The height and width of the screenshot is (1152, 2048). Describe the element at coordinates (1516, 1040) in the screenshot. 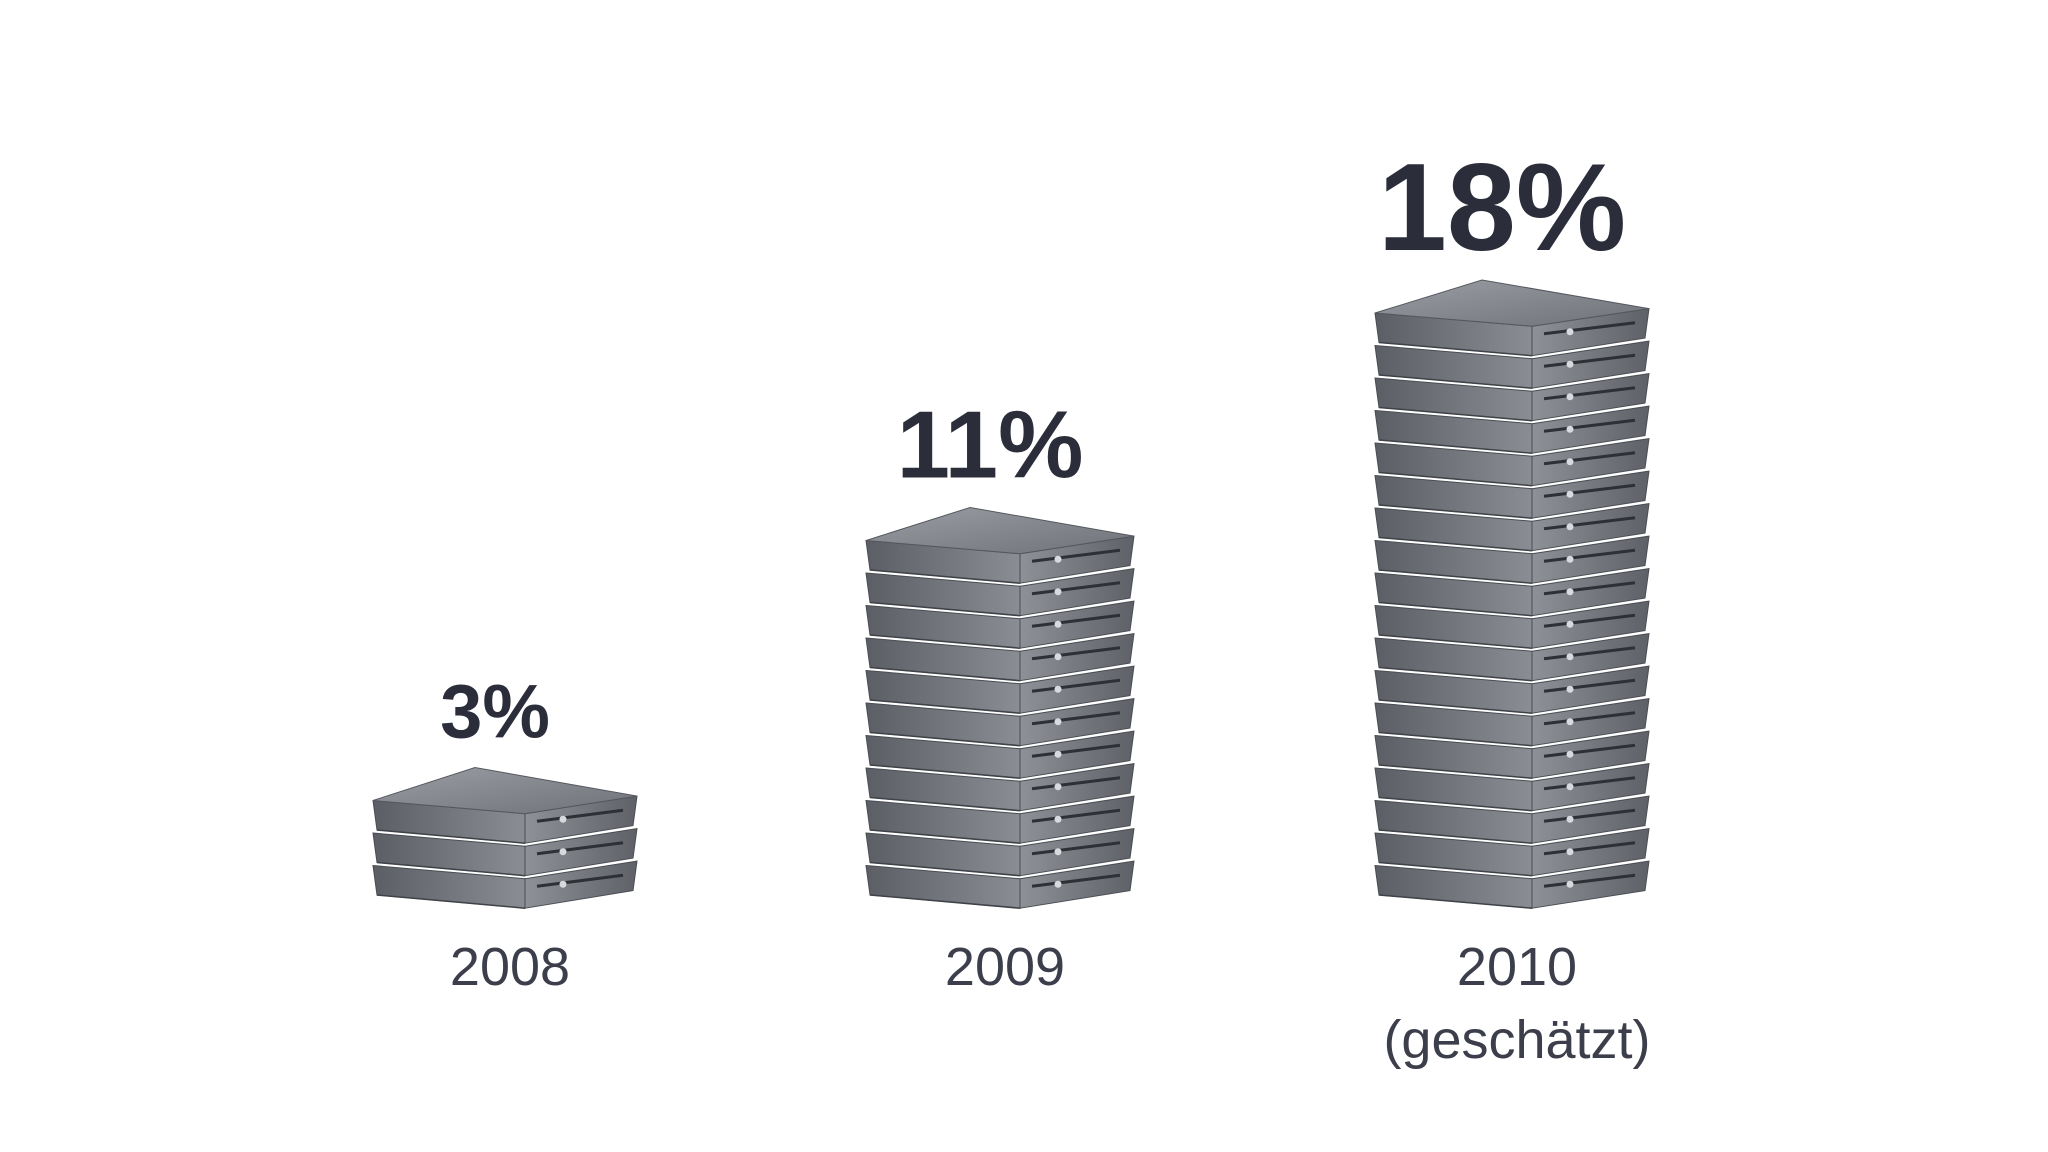

I see `category-note-2010: (geschätzt)` at that location.